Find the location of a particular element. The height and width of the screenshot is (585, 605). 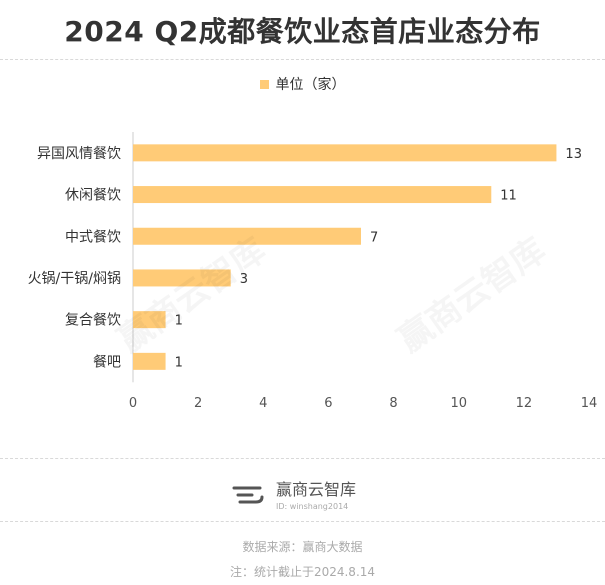

data-label: 11 is located at coordinates (508, 196).